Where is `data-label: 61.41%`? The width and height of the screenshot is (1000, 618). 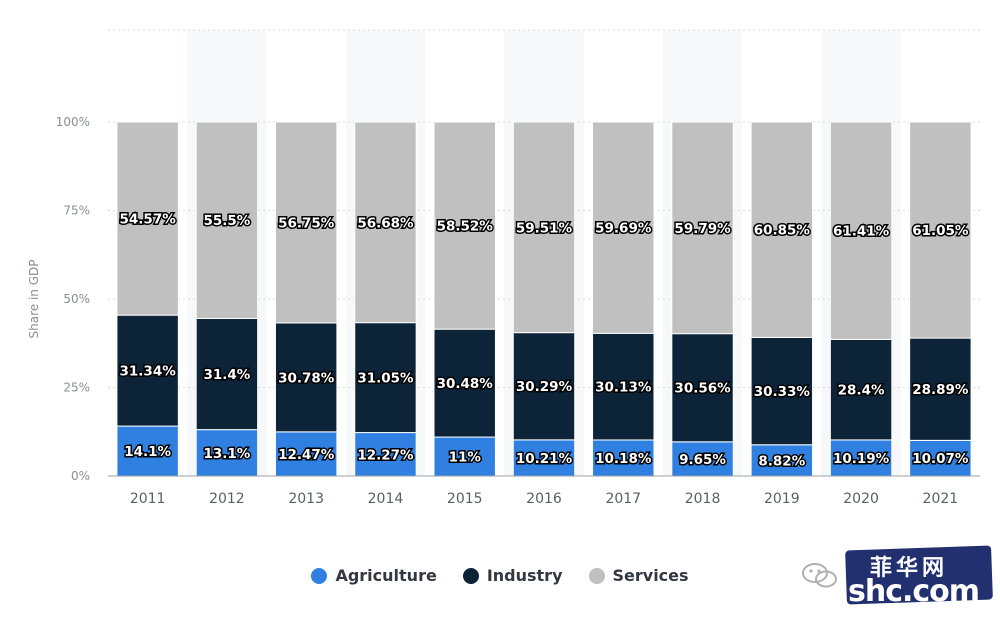
data-label: 61.41% is located at coordinates (861, 232).